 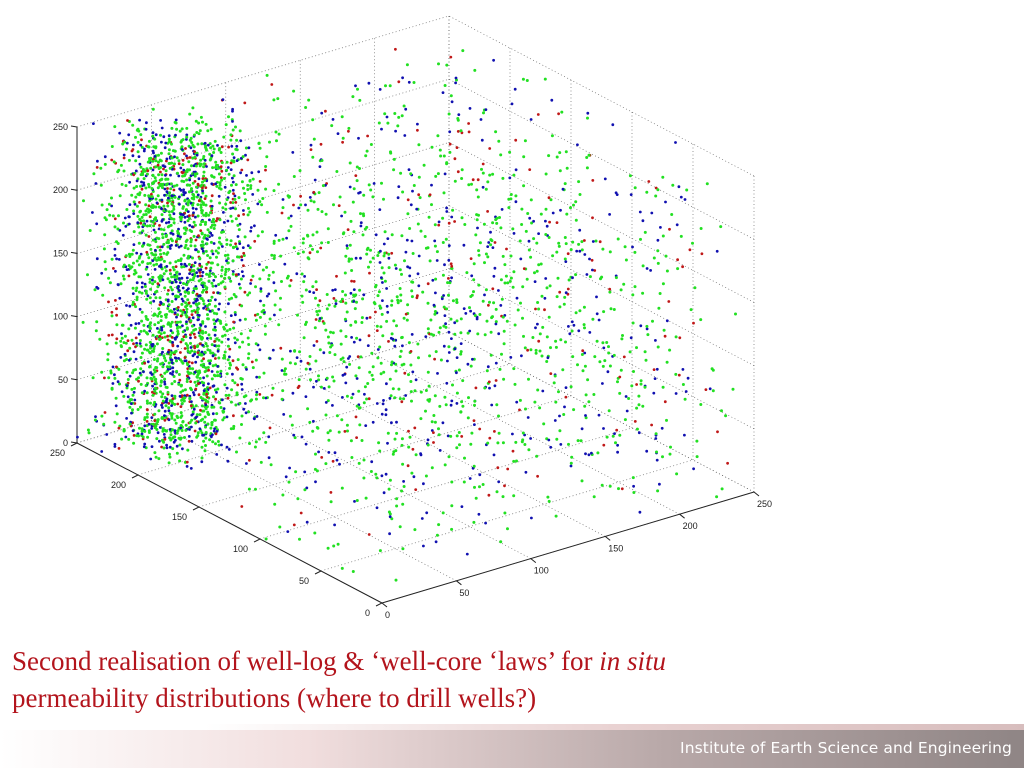 I want to click on y-tick-mark, so click(x=135, y=476).